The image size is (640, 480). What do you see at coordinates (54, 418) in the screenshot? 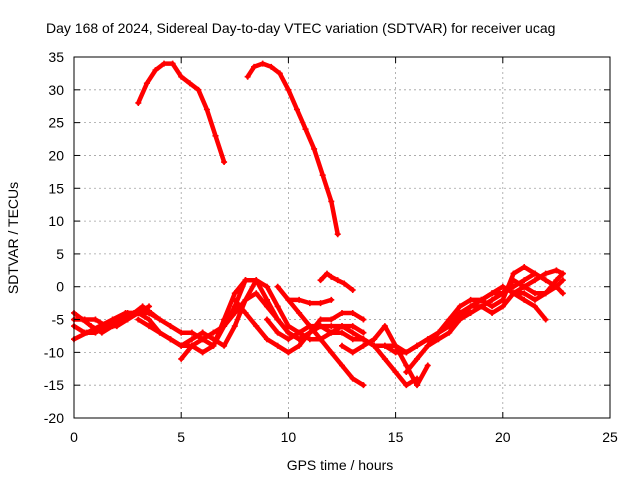
I see `y-tick-label: -20` at bounding box center [54, 418].